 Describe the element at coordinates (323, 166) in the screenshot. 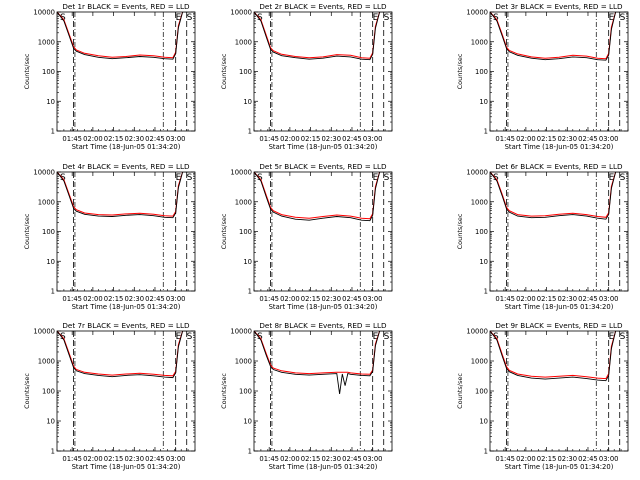

I see `plot-title: Det 5r BLACK = Events, RED = LLD` at that location.